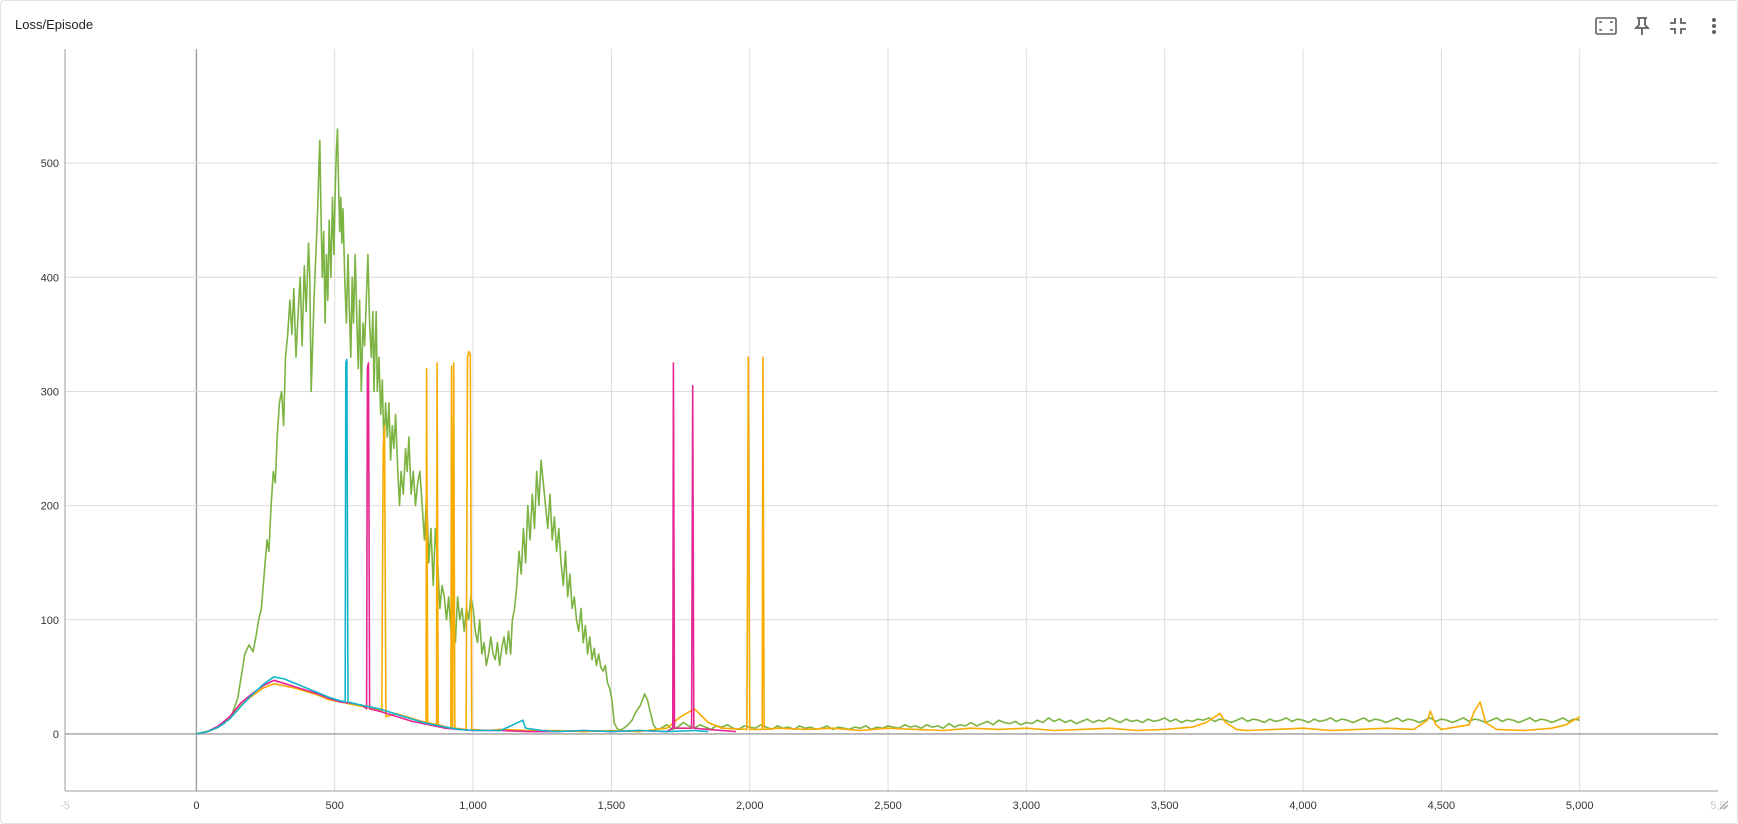 Image resolution: width=1738 pixels, height=824 pixels. I want to click on pin-icon, so click(1642, 26).